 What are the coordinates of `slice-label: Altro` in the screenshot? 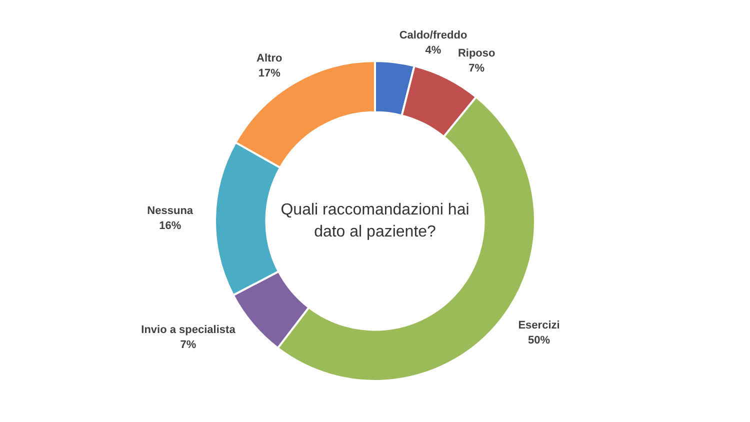 It's located at (269, 58).